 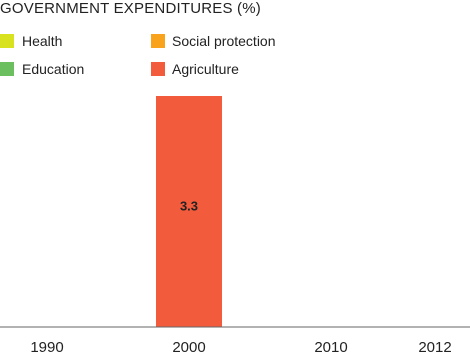 What do you see at coordinates (240, 347) in the screenshot?
I see `x-axis-ticks: 1990 2000 2010 2012` at bounding box center [240, 347].